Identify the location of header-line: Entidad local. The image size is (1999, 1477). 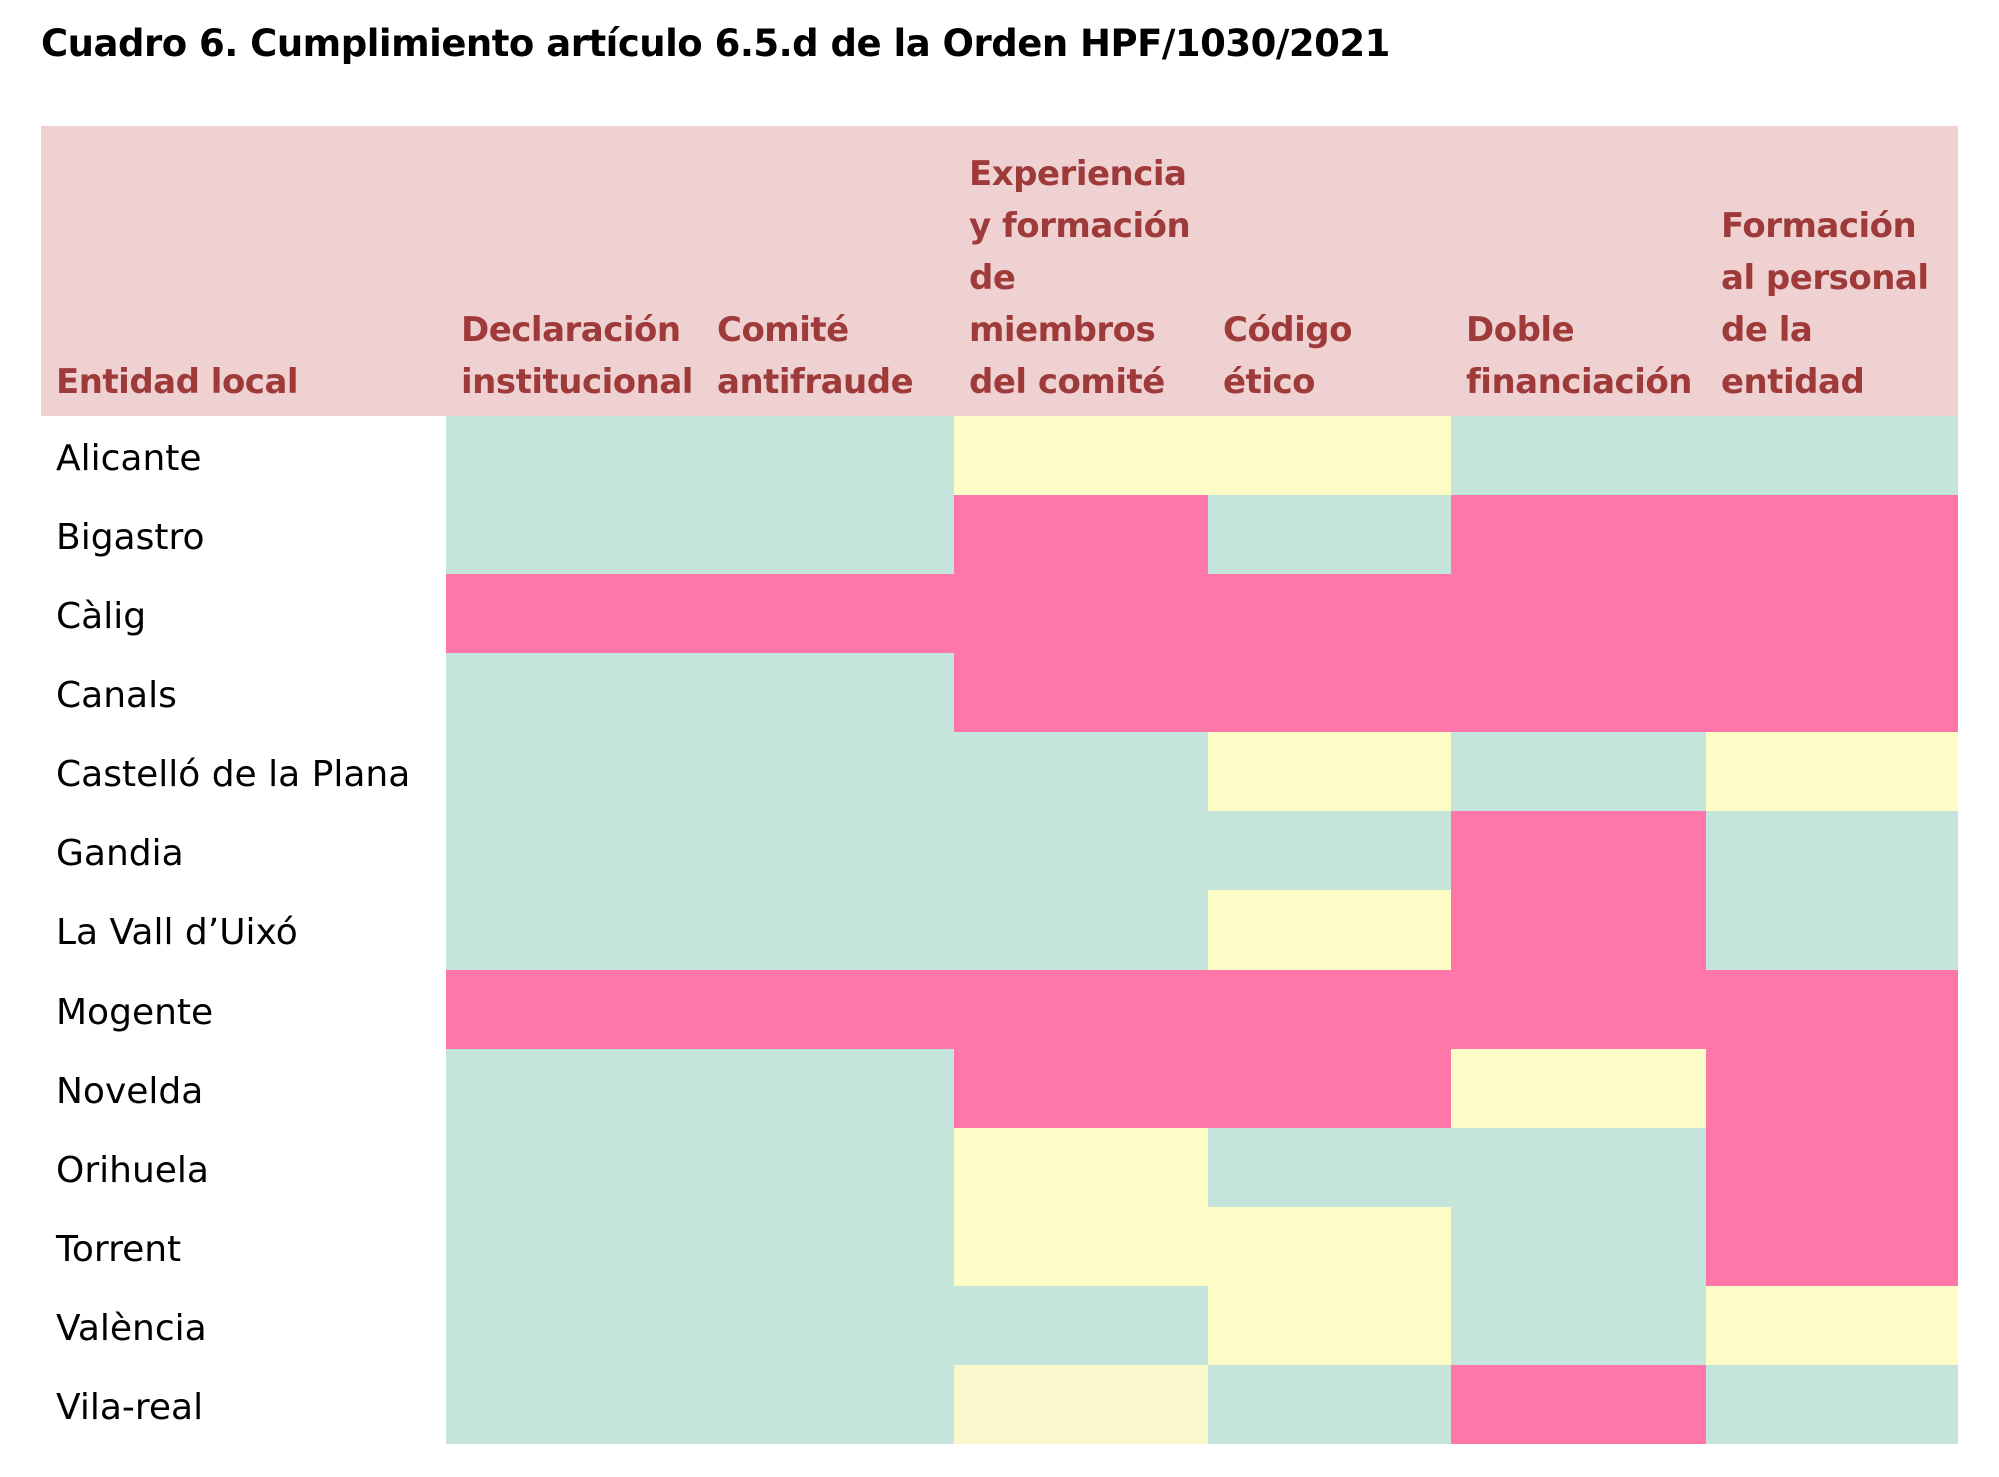
(177, 382).